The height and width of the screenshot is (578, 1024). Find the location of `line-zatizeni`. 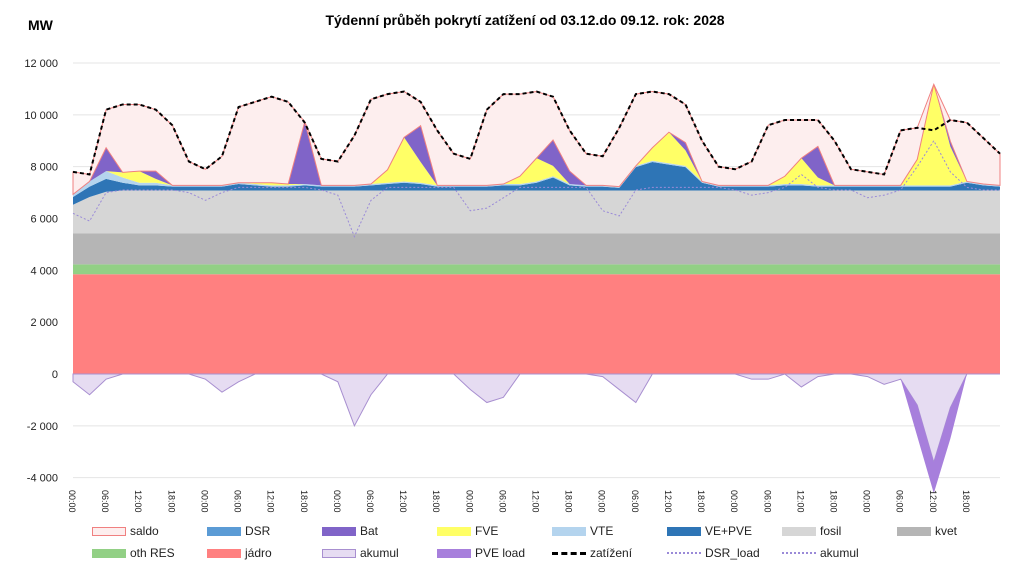

line-zatizeni is located at coordinates (536, 133).